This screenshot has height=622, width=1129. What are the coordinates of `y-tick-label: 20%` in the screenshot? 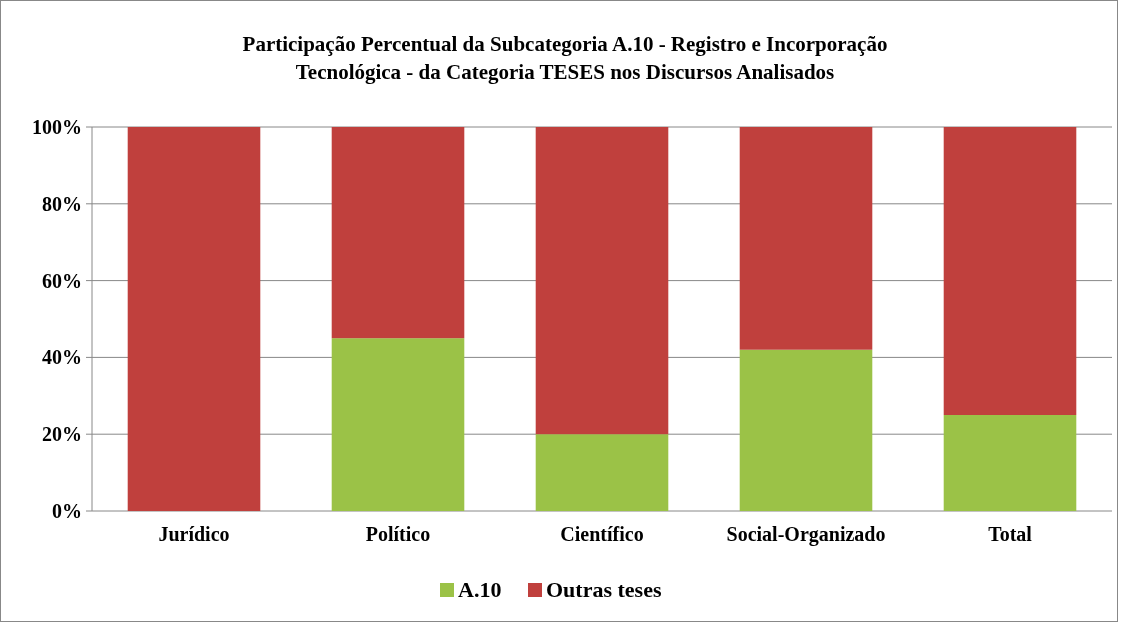 It's located at (62, 434).